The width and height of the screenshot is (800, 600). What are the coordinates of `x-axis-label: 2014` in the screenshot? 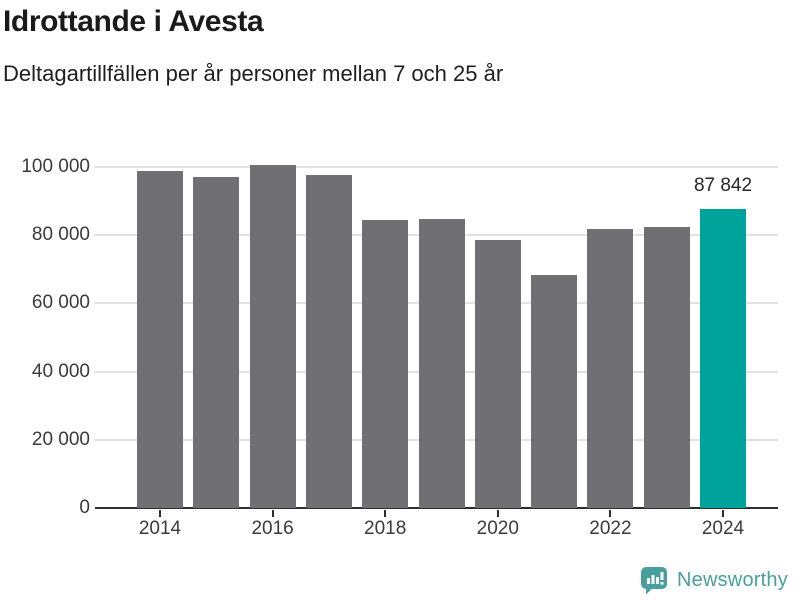 It's located at (160, 528).